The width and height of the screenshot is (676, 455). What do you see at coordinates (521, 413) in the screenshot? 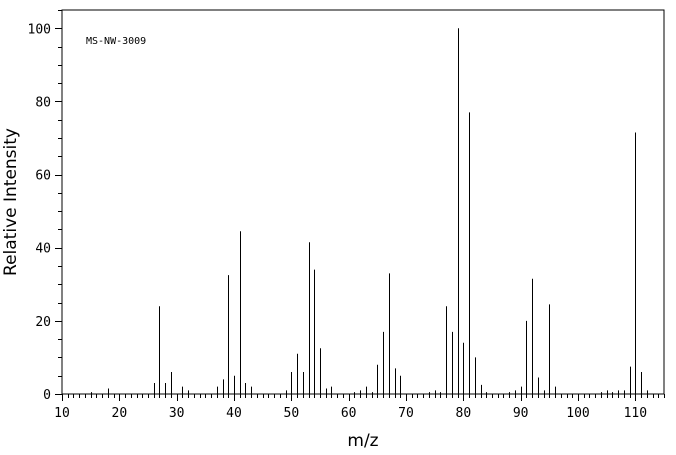
I see `x-tick-label: 90` at bounding box center [521, 413].